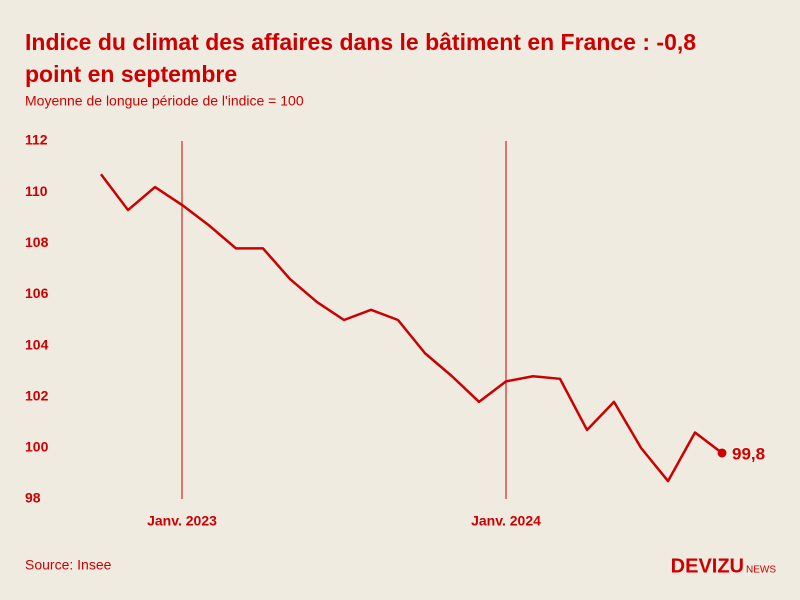  Describe the element at coordinates (36, 191) in the screenshot. I see `y-tick-label: 110` at that location.